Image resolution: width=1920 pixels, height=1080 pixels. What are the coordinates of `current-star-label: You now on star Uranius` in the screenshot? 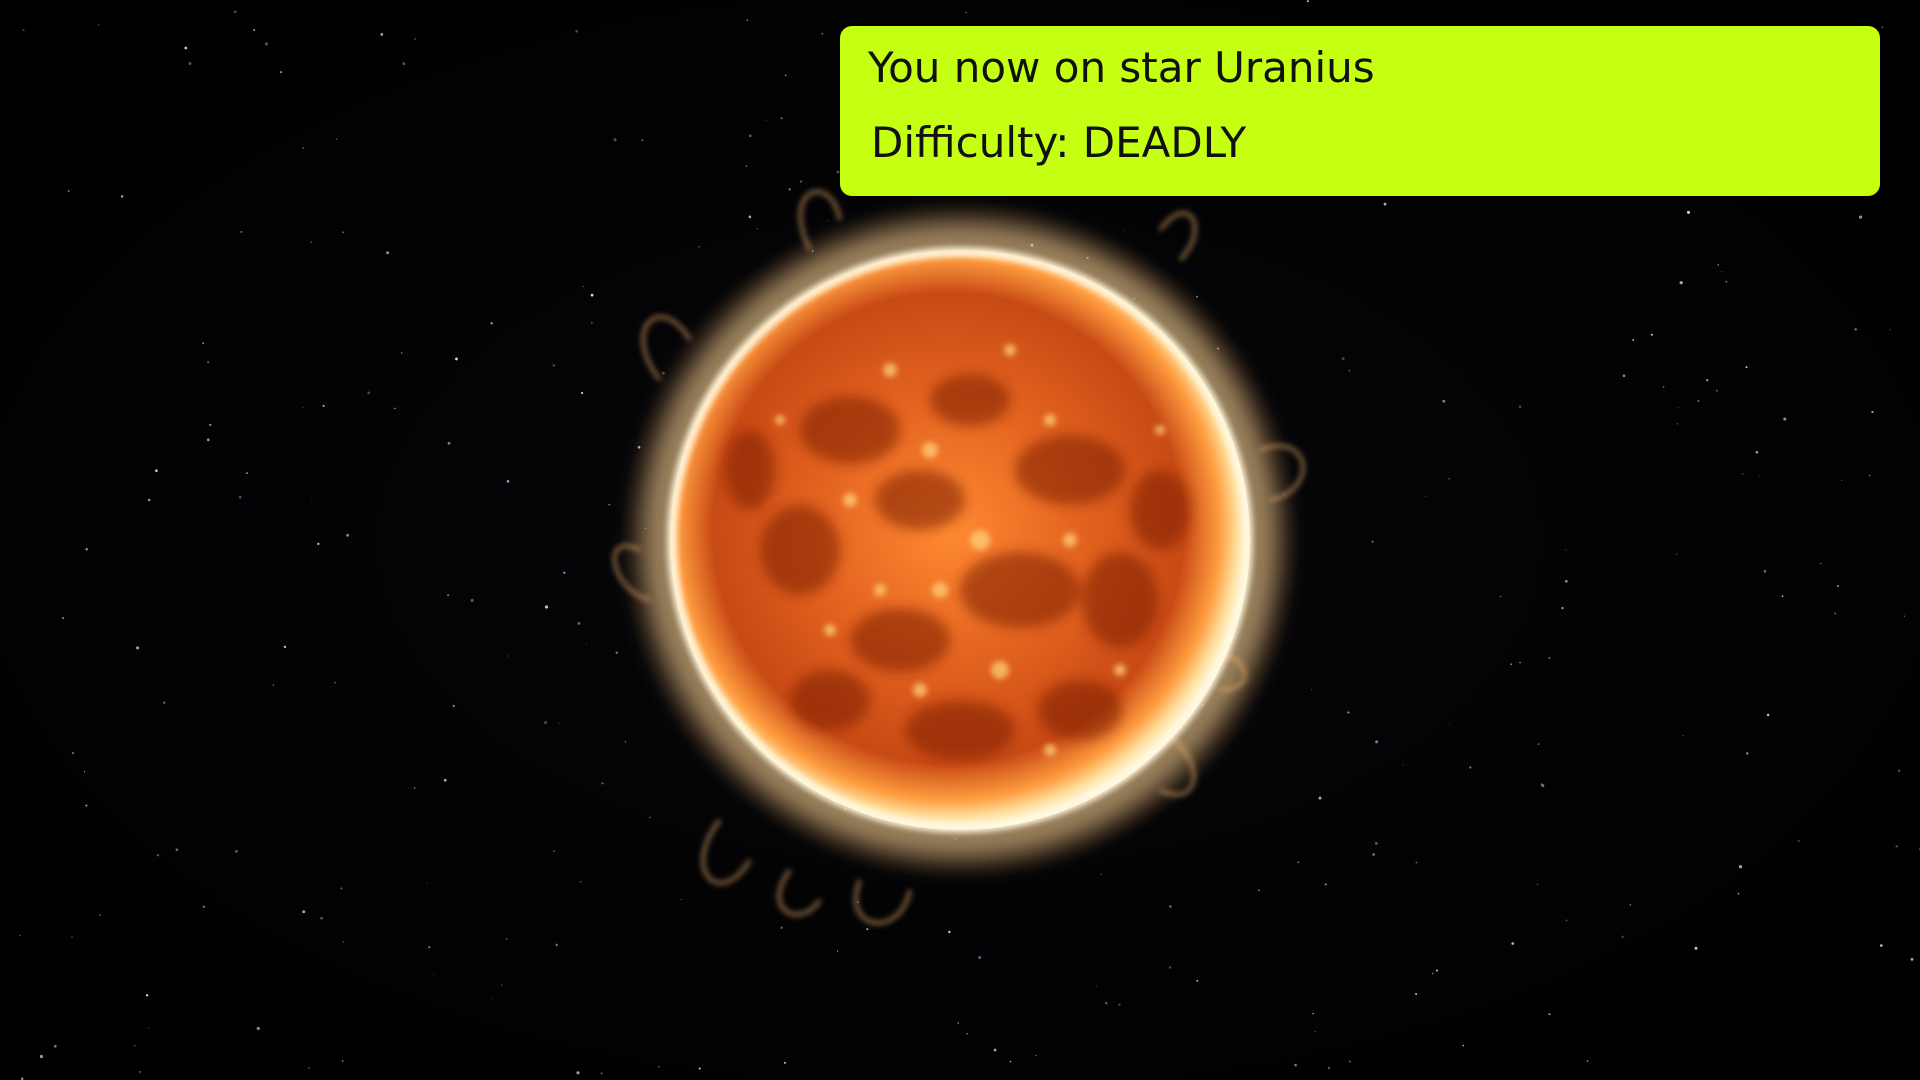 It's located at (1121, 67).